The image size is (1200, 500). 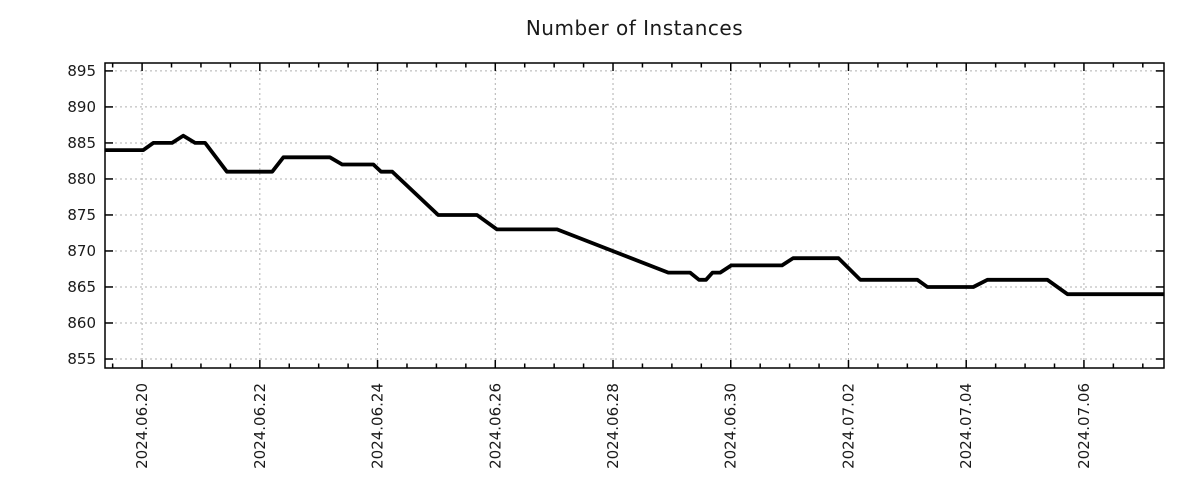 What do you see at coordinates (378, 426) in the screenshot?
I see `x-tick-label: 2024.06.24` at bounding box center [378, 426].